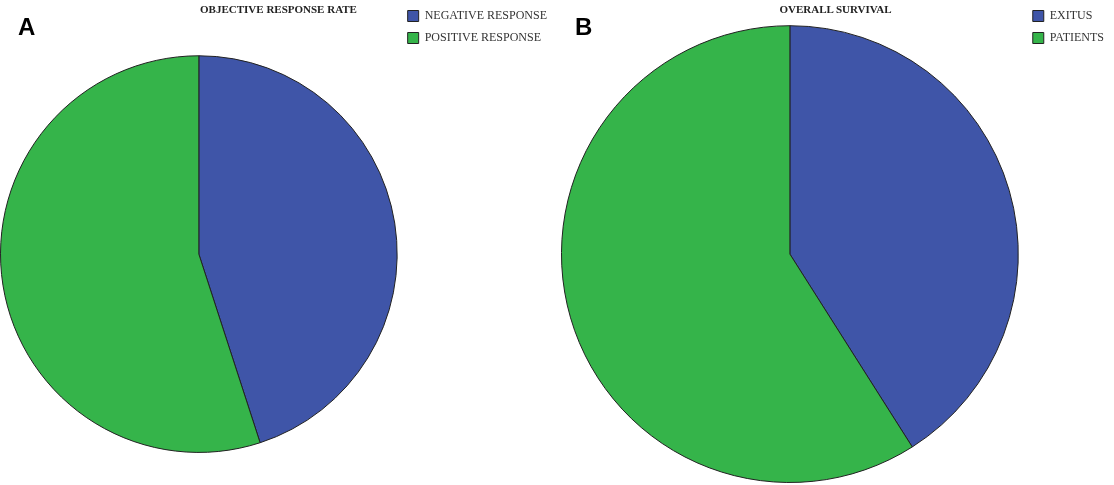 This screenshot has height=485, width=1114. What do you see at coordinates (483, 37) in the screenshot?
I see `legend-label: POSITIVE RESPONSE` at bounding box center [483, 37].